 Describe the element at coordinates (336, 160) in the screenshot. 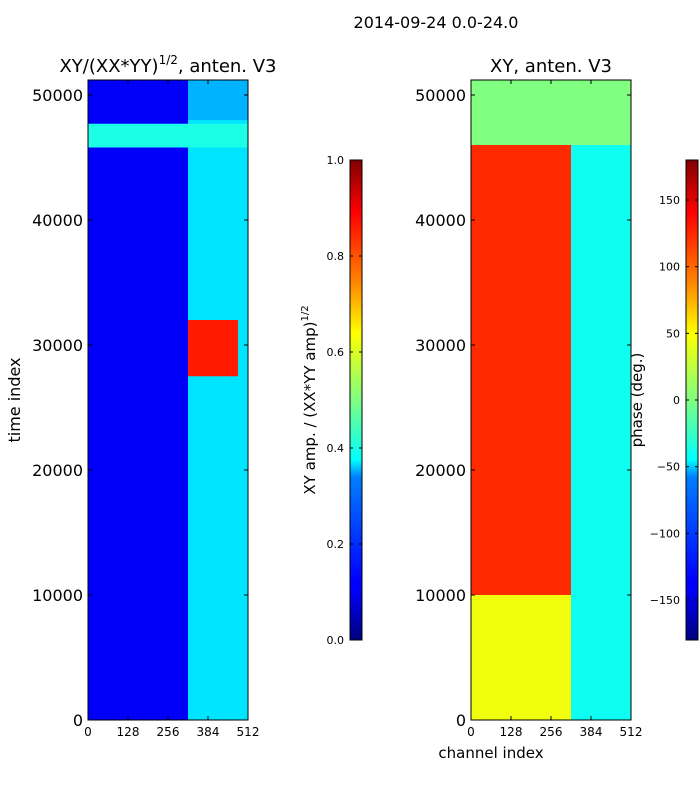

I see `colorbar-tick-label: 1.0` at that location.